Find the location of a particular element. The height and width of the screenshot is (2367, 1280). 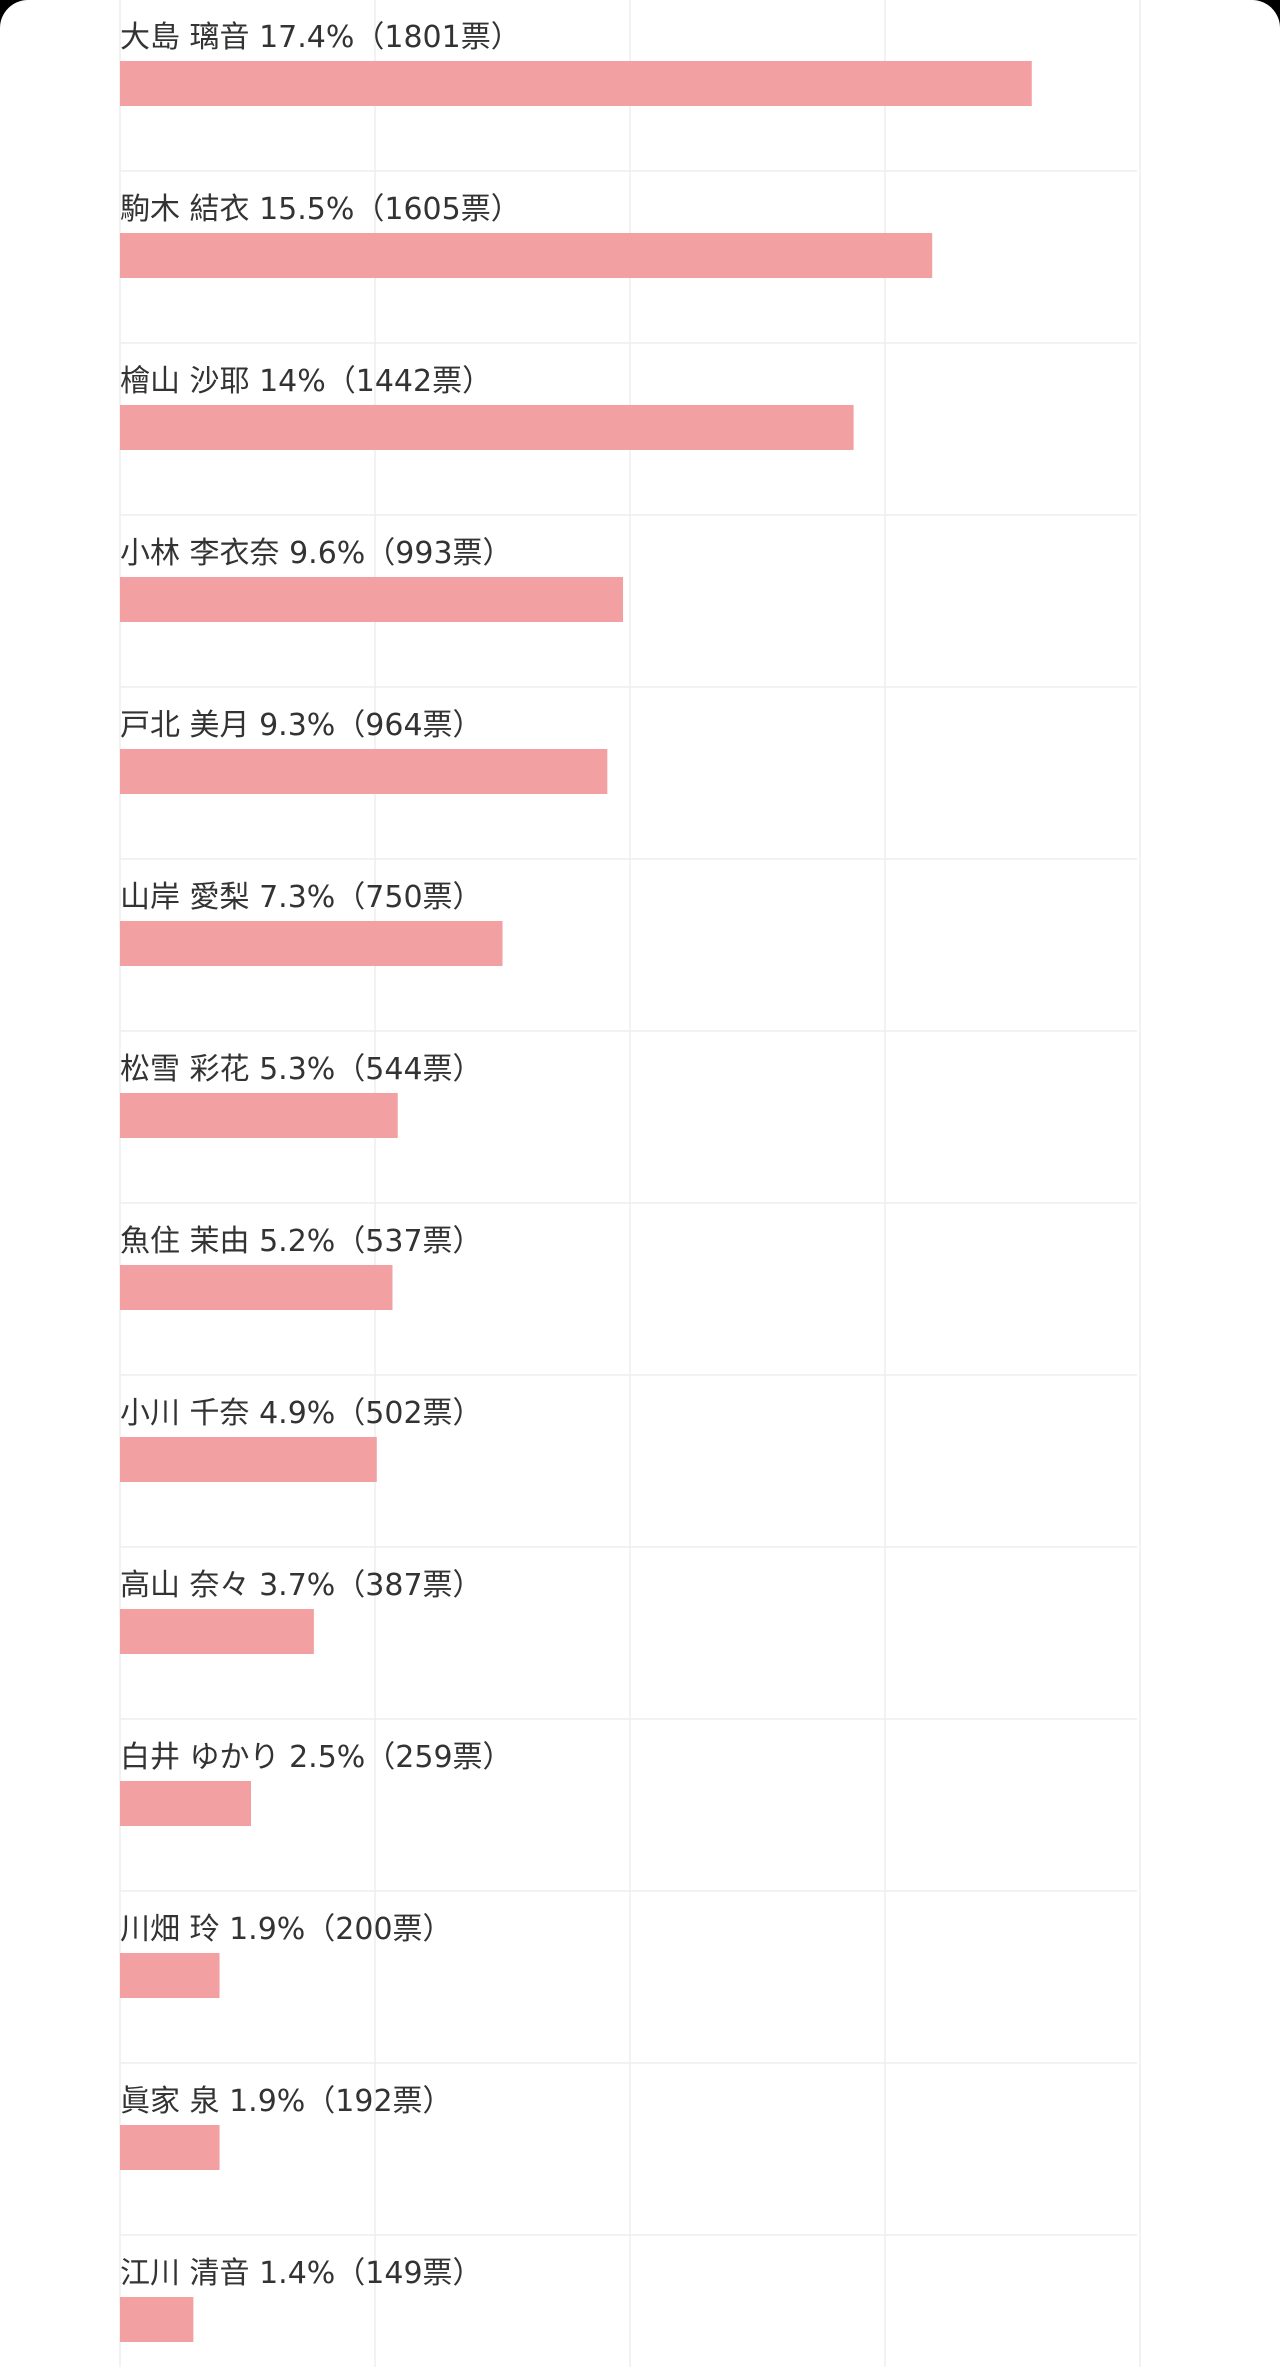

bar-label: 駒木 結衣 15.5%（1605票） is located at coordinates (320, 209).